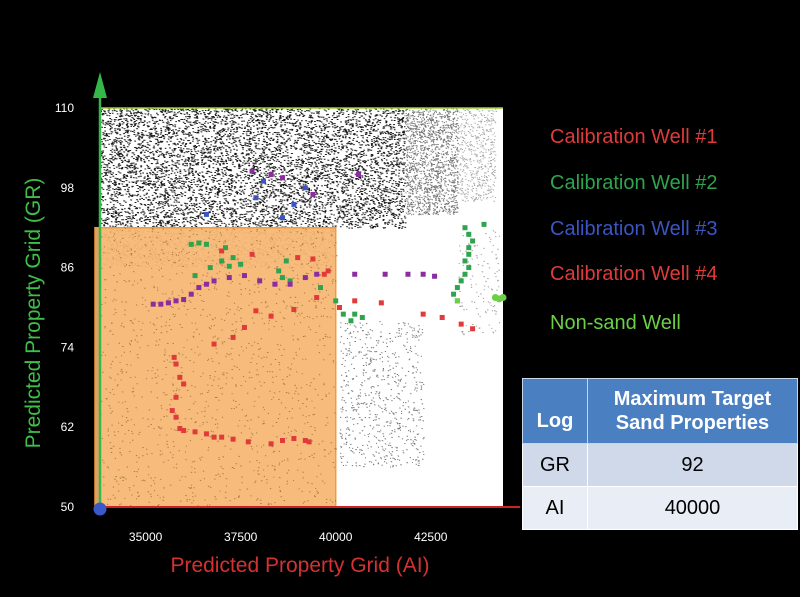 The height and width of the screenshot is (597, 800). What do you see at coordinates (68, 347) in the screenshot?
I see `y-tick-label: 74` at bounding box center [68, 347].